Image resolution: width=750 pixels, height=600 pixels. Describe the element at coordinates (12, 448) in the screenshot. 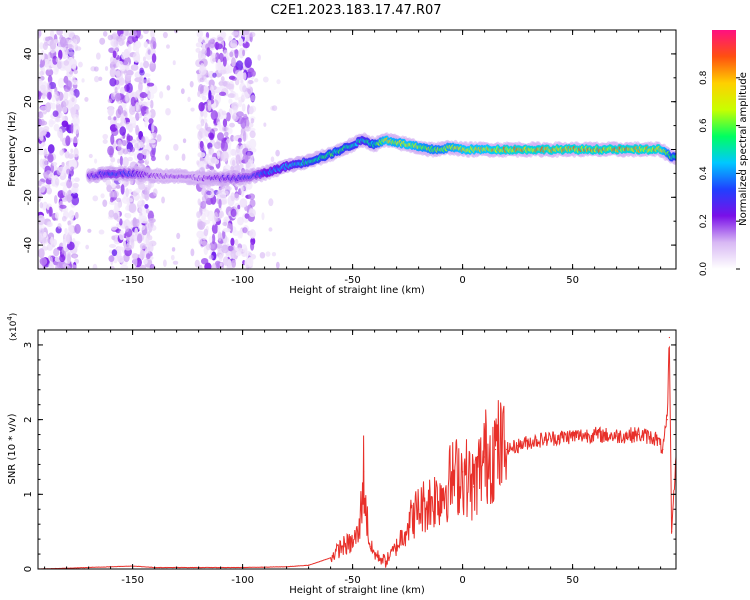

I see `snr-y-label: SNR (10 * v/v)` at that location.